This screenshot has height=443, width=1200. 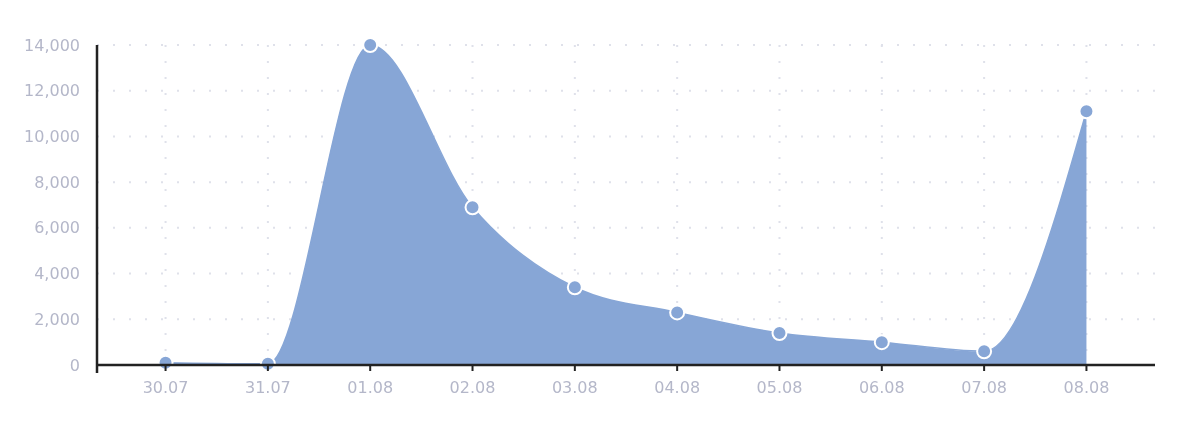 What do you see at coordinates (574, 387) in the screenshot?
I see `x-tick-label: 03.08` at bounding box center [574, 387].